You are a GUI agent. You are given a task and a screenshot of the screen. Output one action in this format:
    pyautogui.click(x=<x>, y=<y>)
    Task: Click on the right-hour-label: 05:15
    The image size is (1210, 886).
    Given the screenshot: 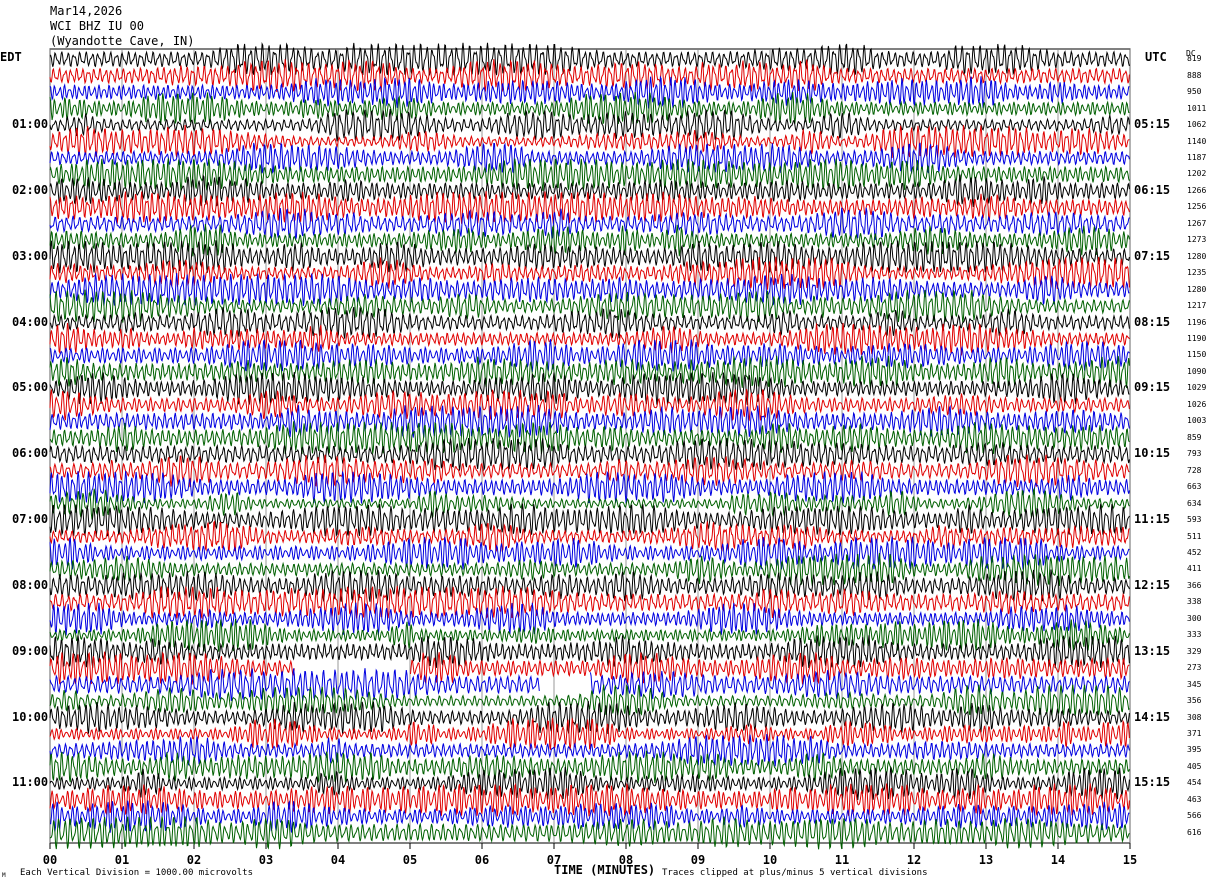 What is the action you would take?
    pyautogui.click(x=1152, y=124)
    